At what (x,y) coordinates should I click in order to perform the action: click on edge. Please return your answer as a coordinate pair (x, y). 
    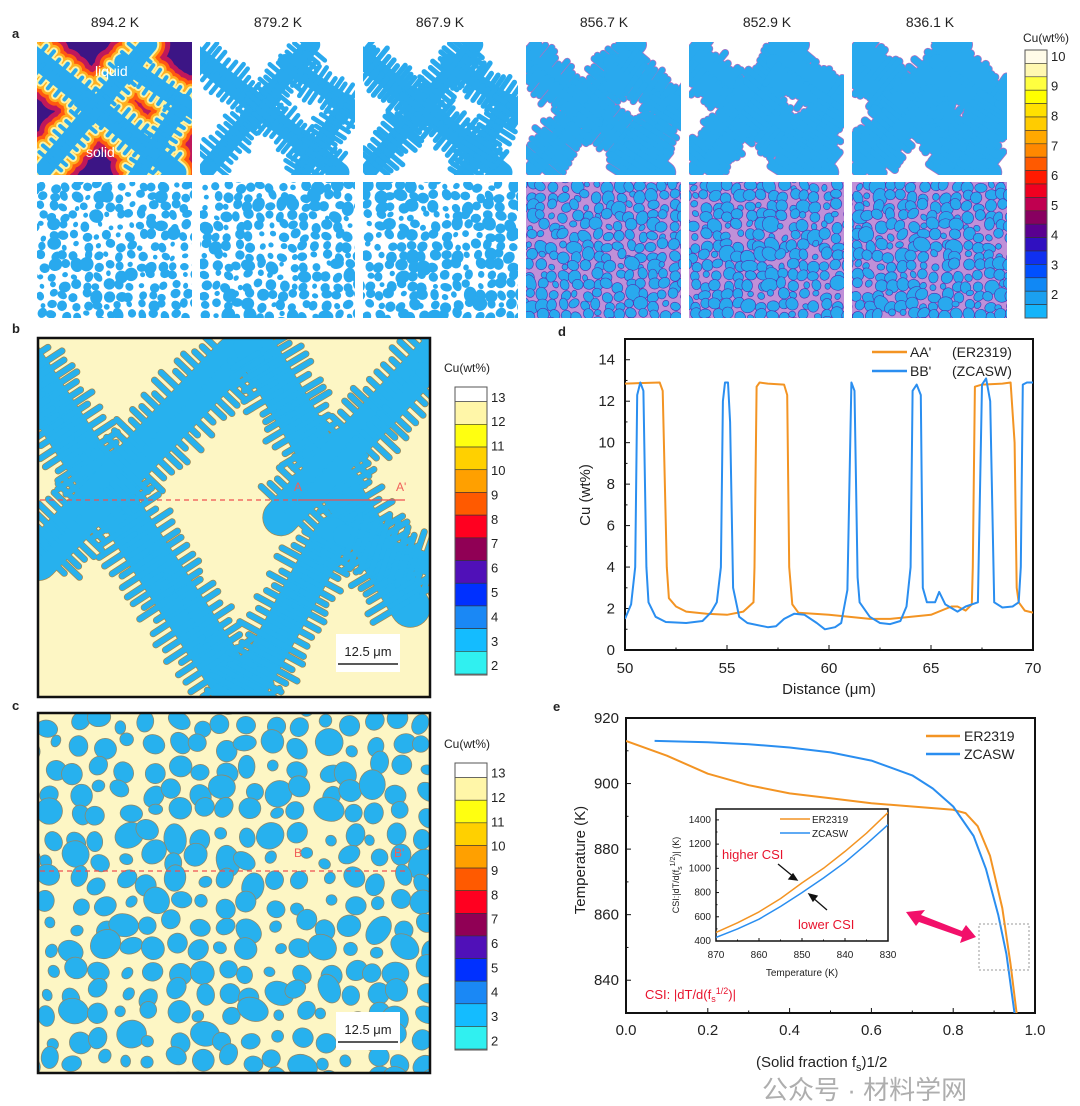
    Looking at the image, I should click on (443, 559).